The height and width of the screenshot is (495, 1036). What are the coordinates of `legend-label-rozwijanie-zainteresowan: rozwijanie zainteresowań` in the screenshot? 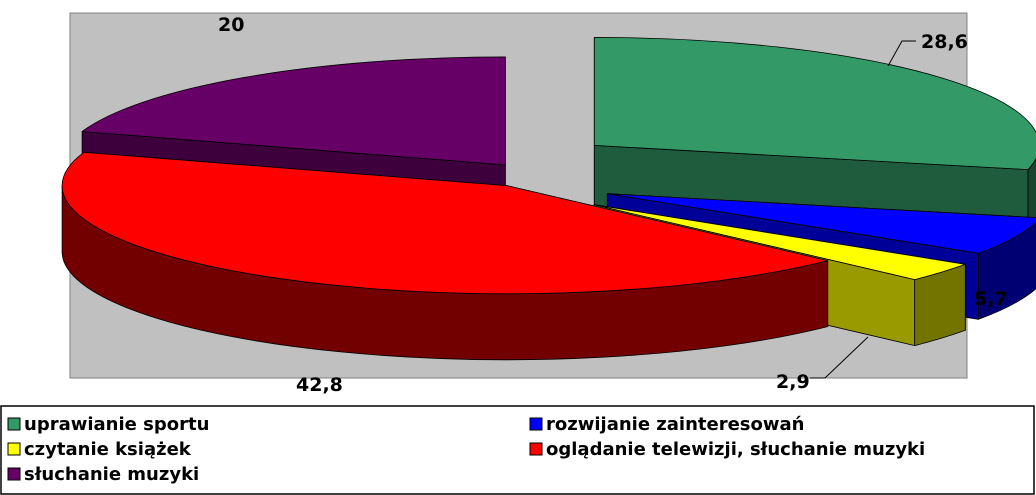 It's located at (675, 424).